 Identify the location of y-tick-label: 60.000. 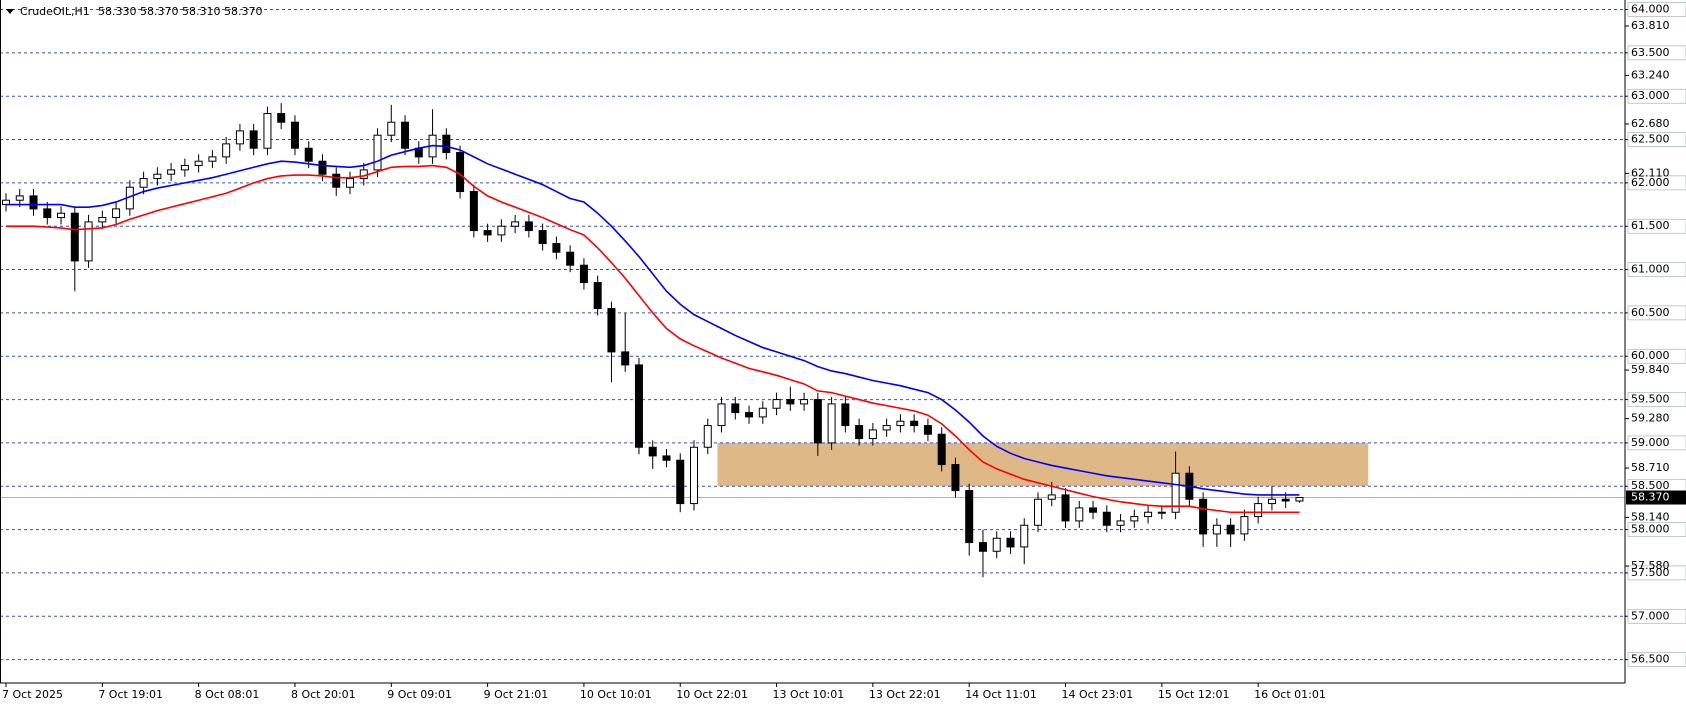
(1650, 355).